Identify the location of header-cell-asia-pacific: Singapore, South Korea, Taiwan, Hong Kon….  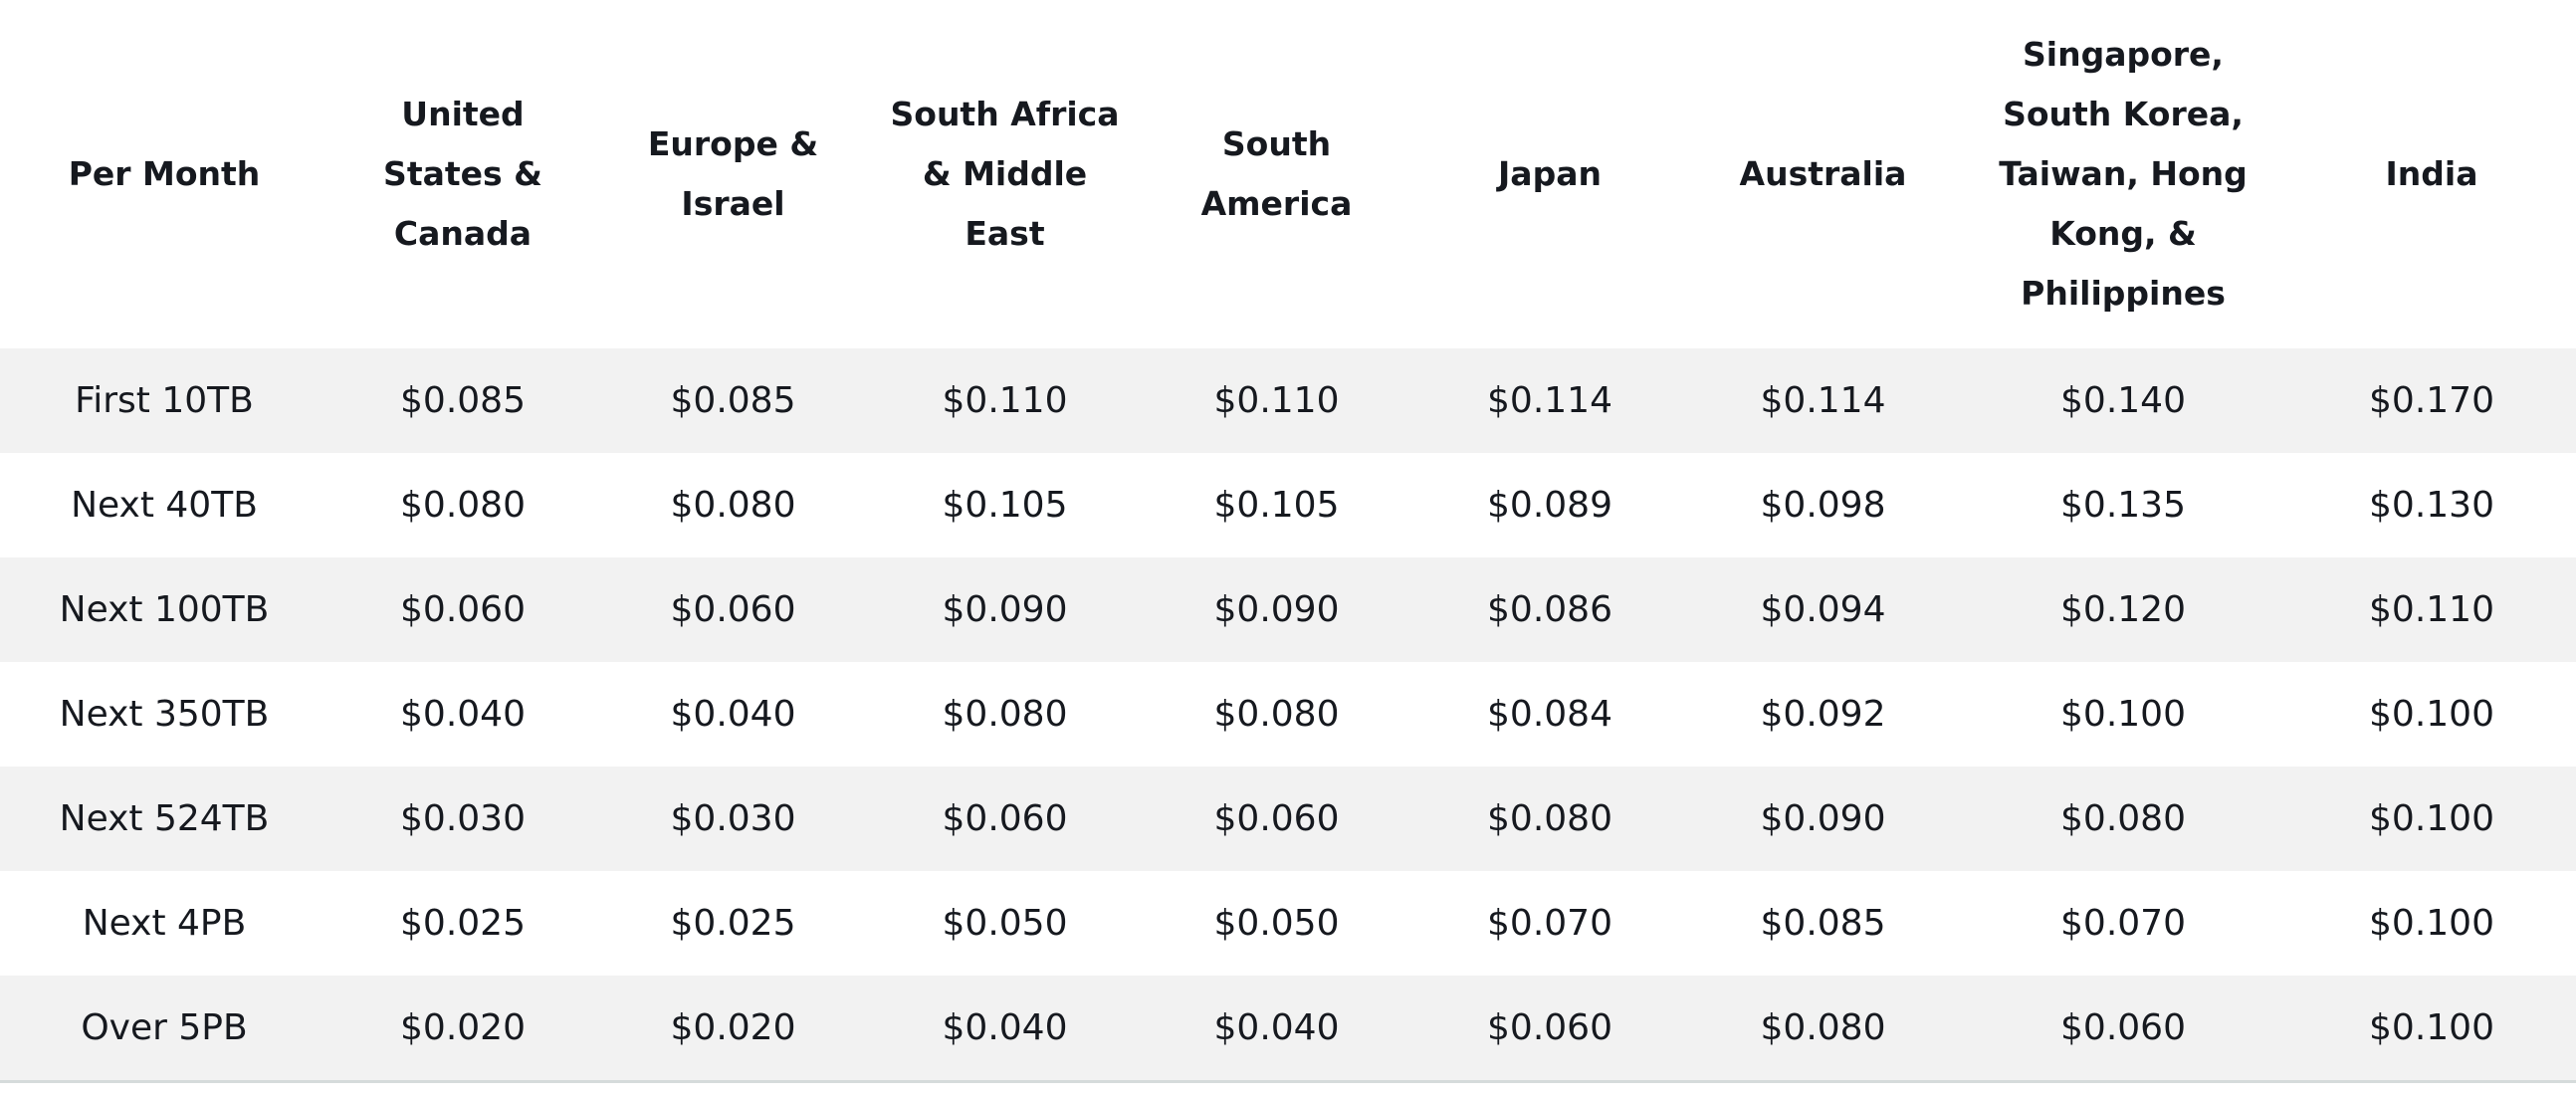
(2123, 174).